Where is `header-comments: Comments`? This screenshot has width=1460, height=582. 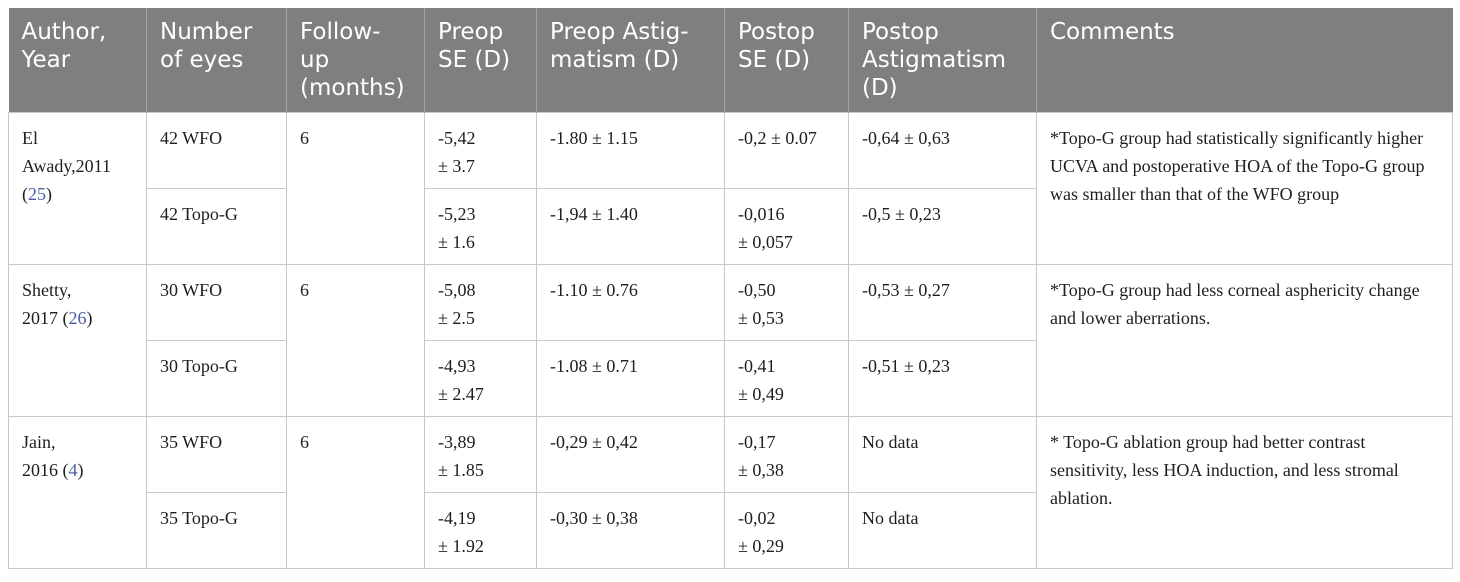 header-comments: Comments is located at coordinates (1244, 60).